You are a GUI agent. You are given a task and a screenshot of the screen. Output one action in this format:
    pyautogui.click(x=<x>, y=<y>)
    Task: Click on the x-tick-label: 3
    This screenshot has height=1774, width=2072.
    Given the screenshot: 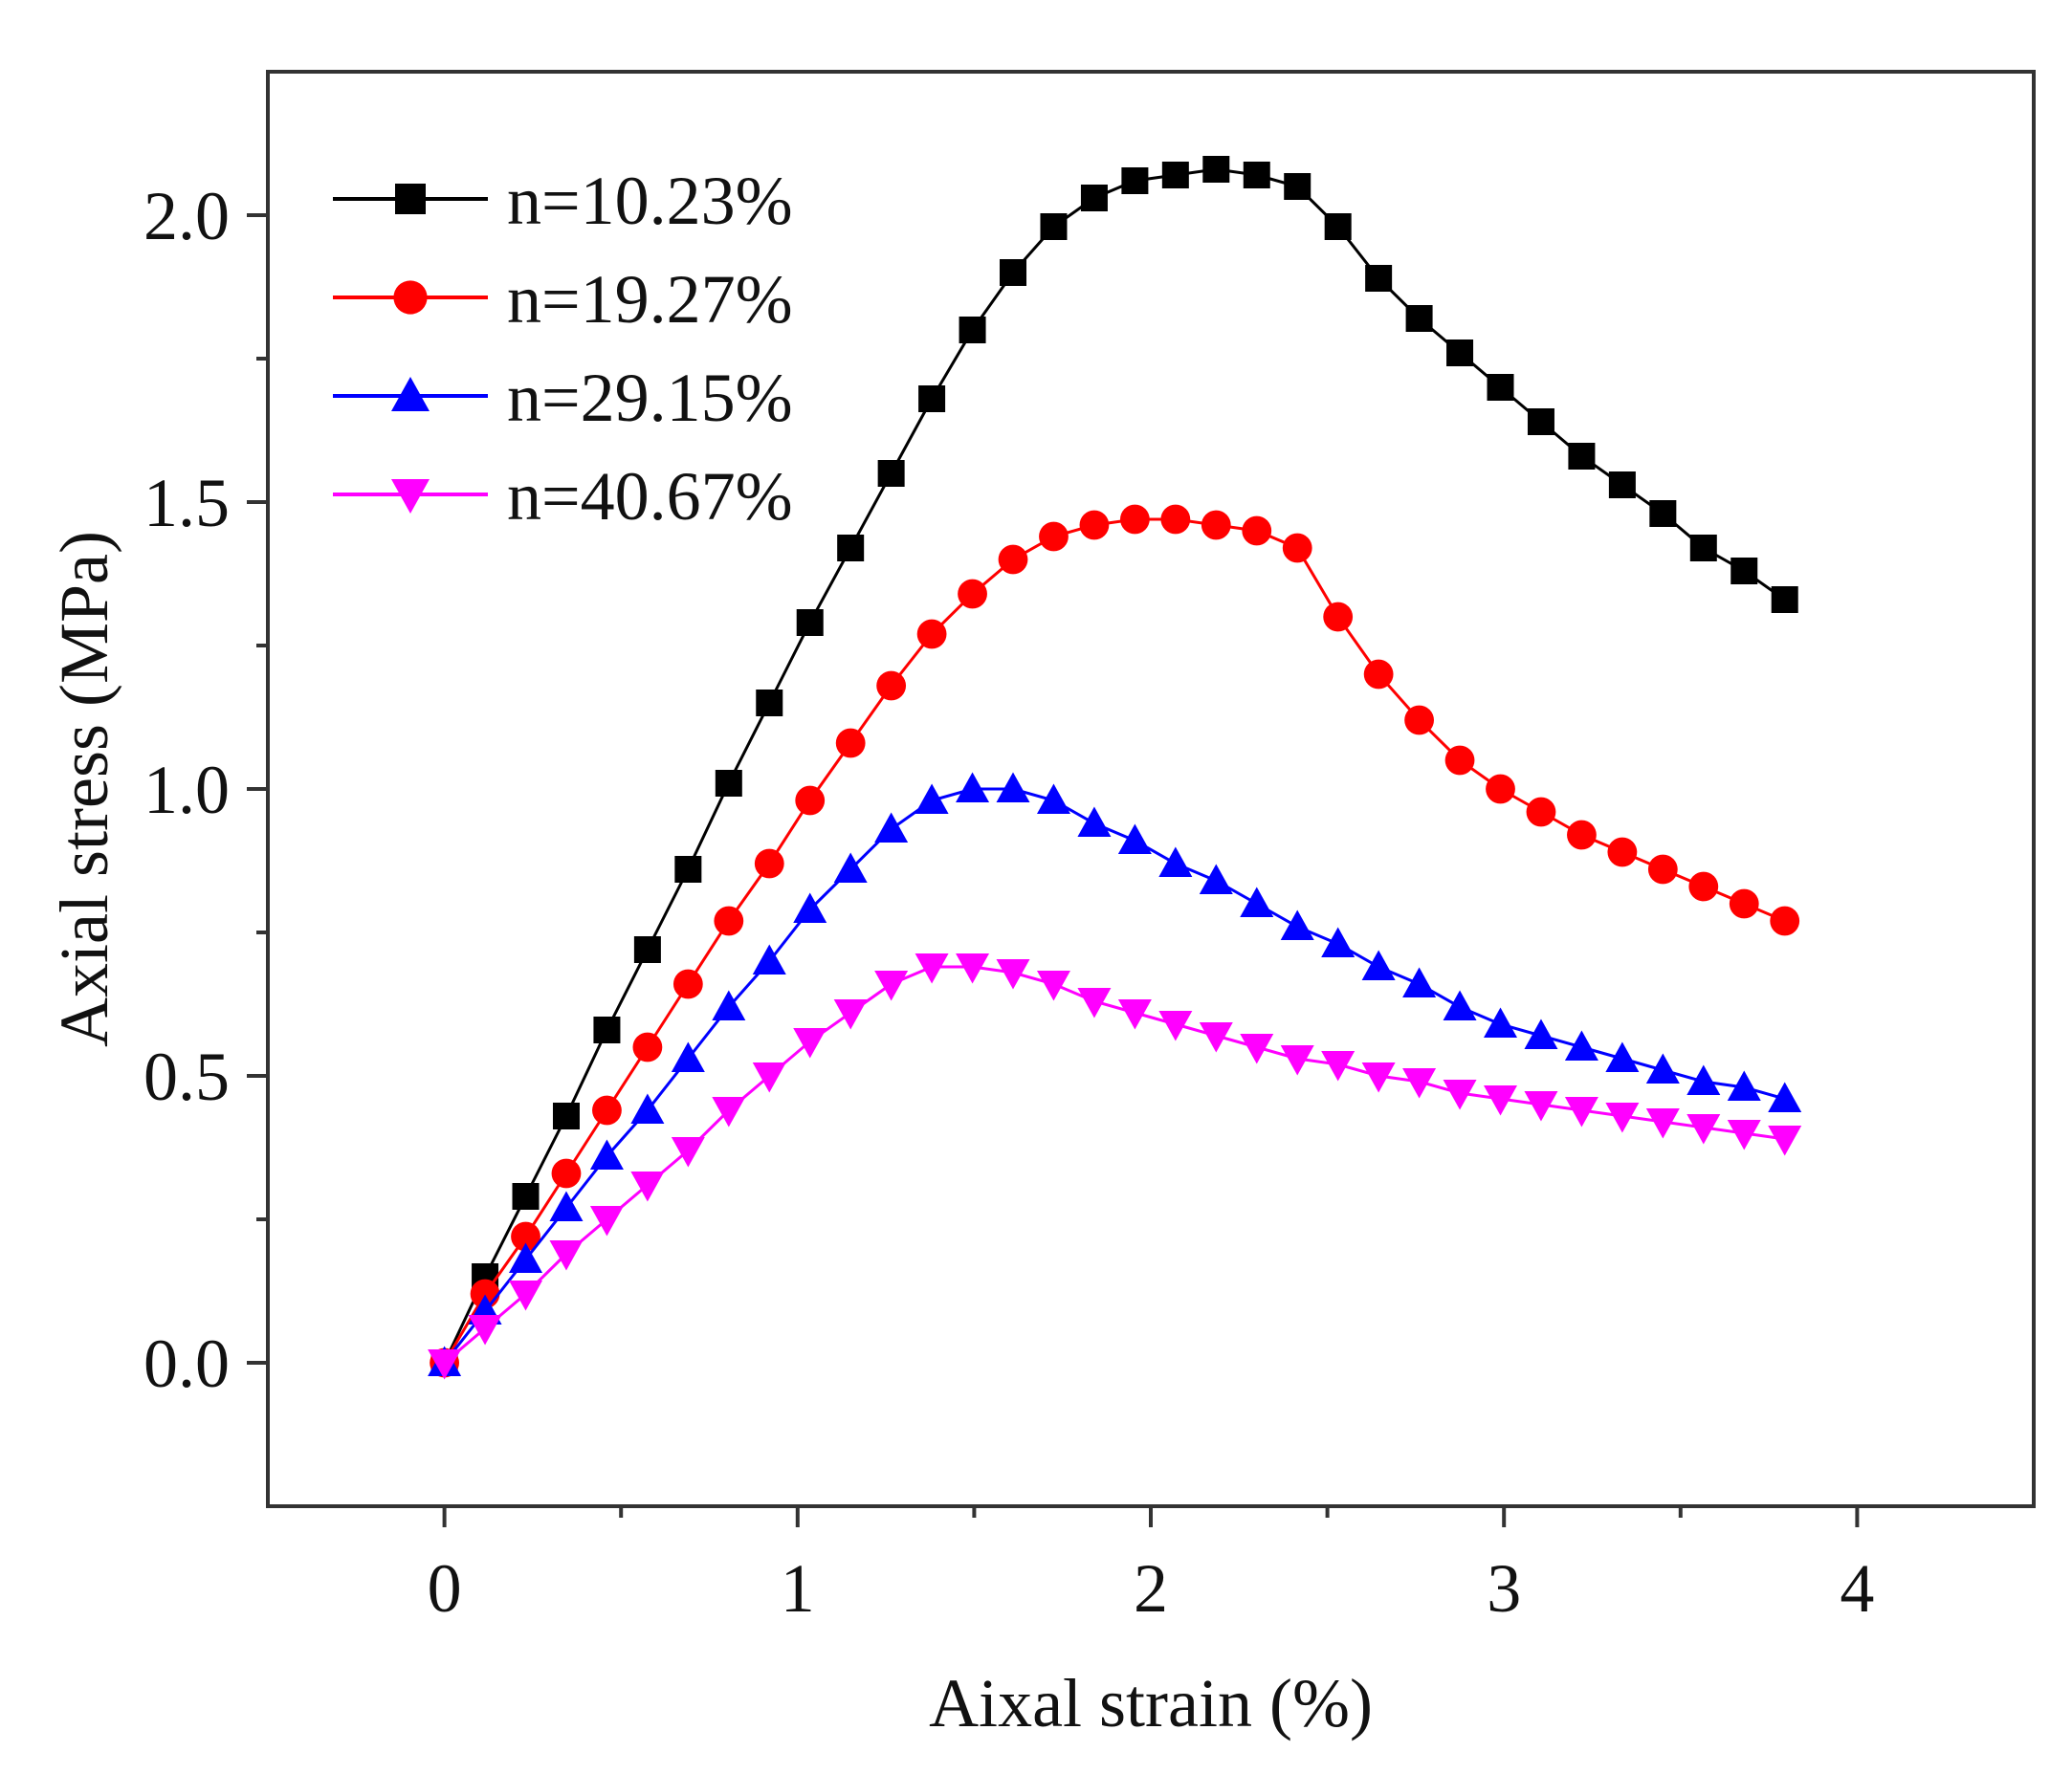 What is the action you would take?
    pyautogui.click(x=1504, y=1589)
    